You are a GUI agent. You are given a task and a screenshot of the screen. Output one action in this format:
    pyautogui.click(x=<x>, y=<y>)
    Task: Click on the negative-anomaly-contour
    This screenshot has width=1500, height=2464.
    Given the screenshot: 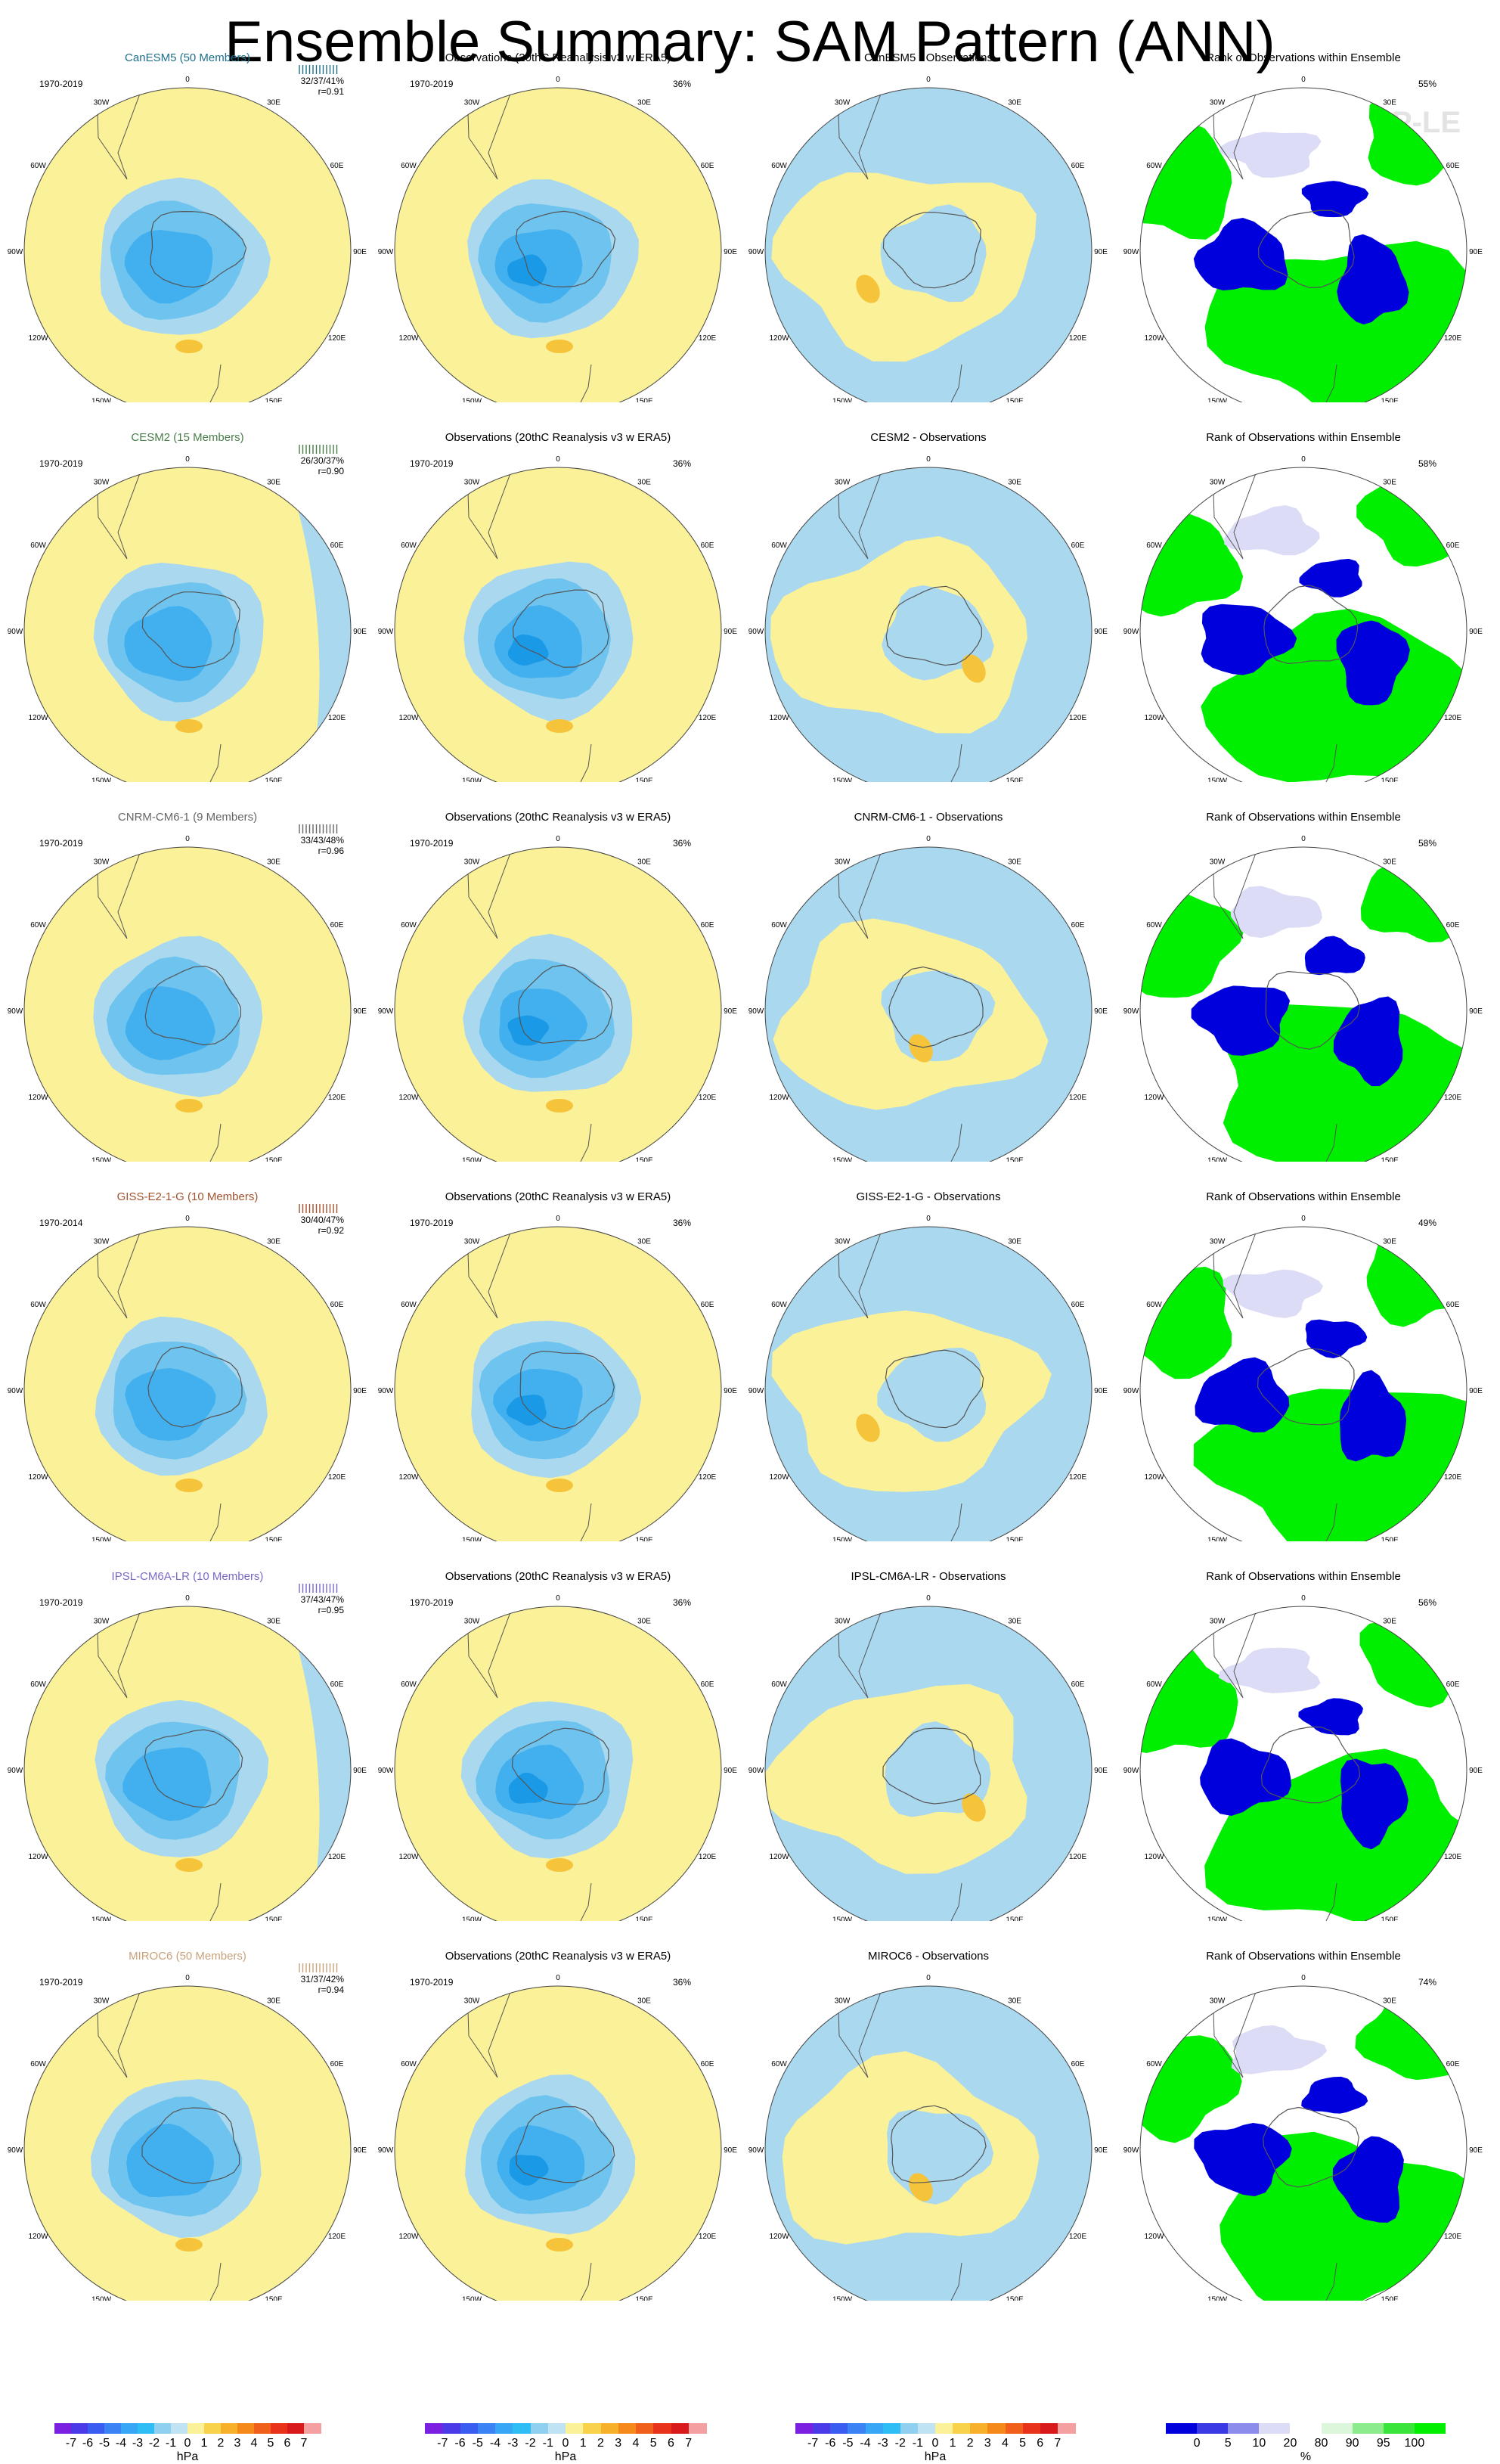 What is the action you would take?
    pyautogui.click(x=527, y=270)
    